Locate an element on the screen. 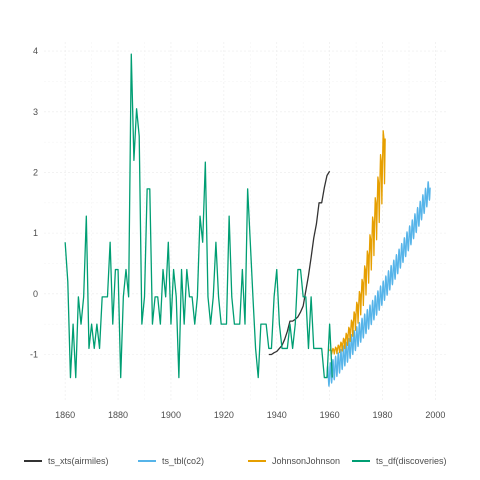 The width and height of the screenshot is (480, 480). y-tick-label-3: 3 is located at coordinates (35, 112).